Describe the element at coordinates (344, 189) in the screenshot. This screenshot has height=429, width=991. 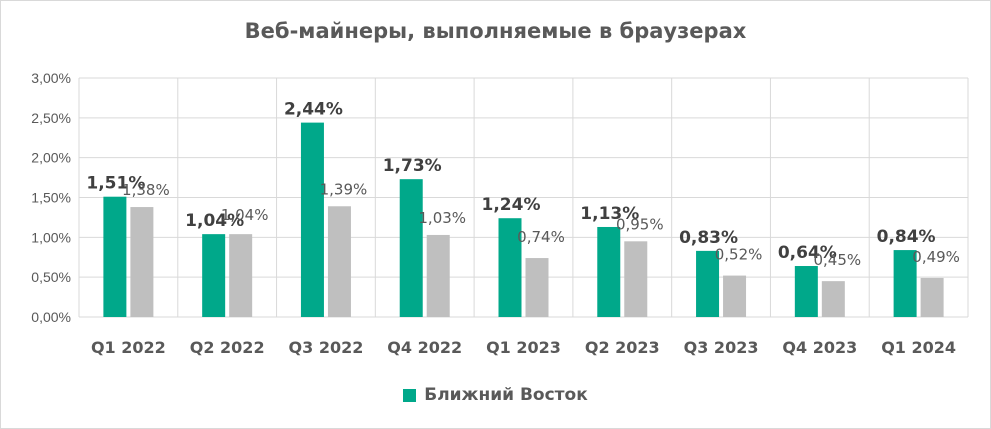
I see `data-label-series-2: 1,39%` at that location.